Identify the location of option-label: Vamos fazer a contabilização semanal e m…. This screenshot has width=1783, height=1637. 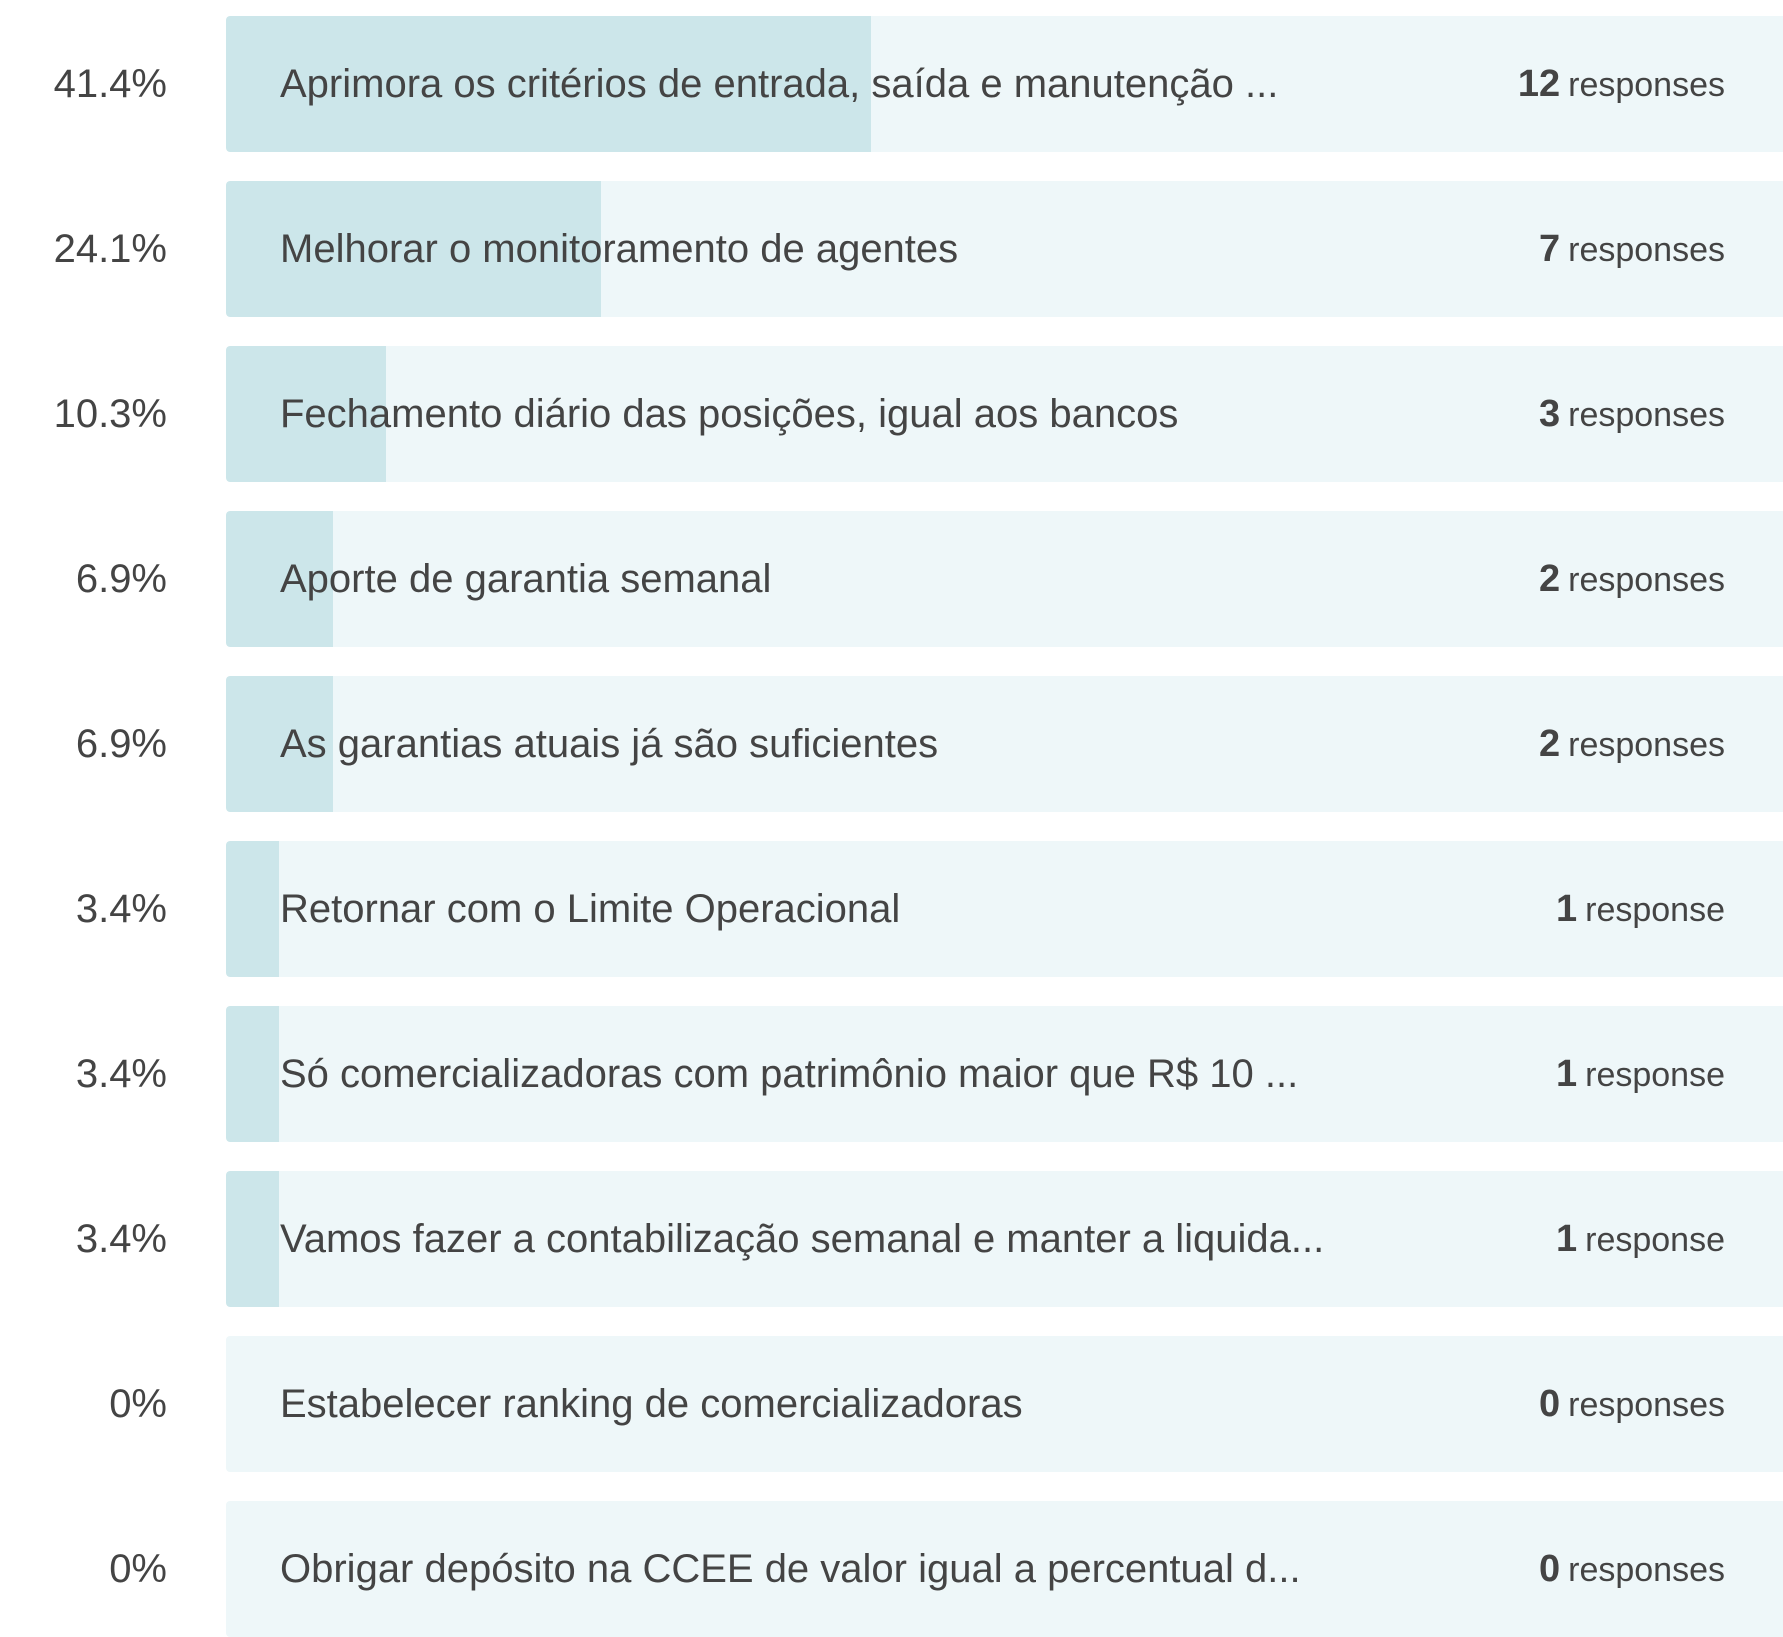
(802, 1239).